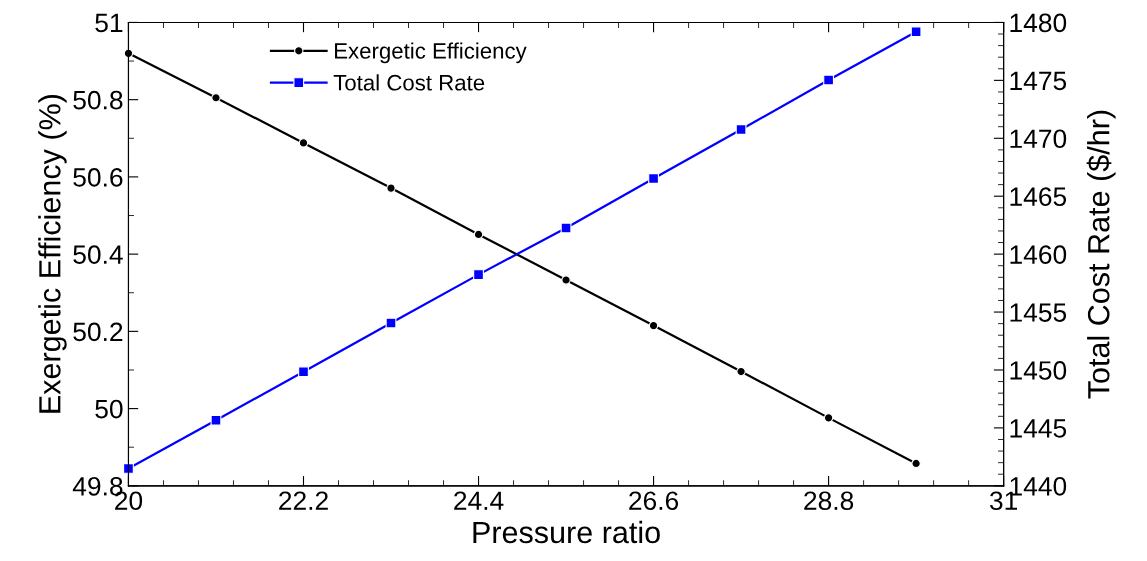  I want to click on y2-tick-label: 1460, so click(1038, 254).